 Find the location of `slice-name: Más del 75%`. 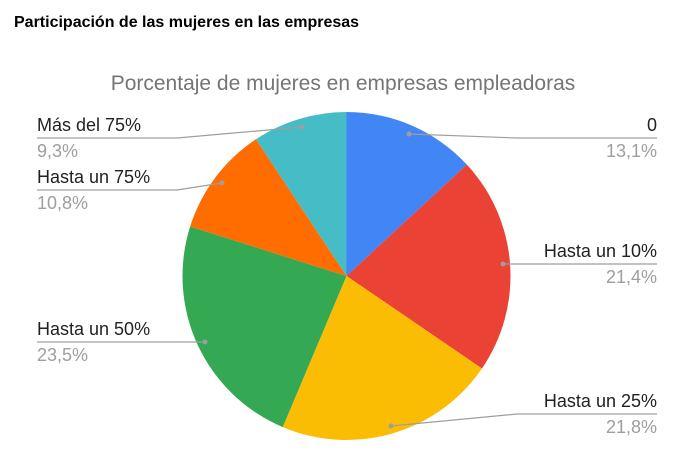

slice-name: Más del 75% is located at coordinates (89, 125).